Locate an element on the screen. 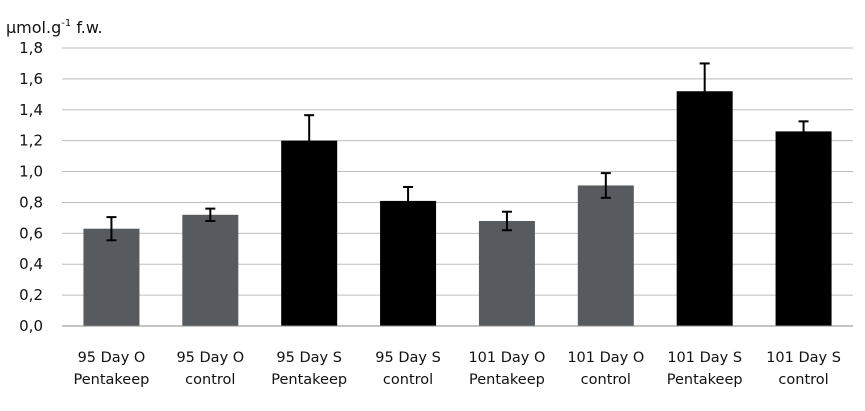  y-axis-unit-label: μmol.g-1 f.w. is located at coordinates (54, 27).